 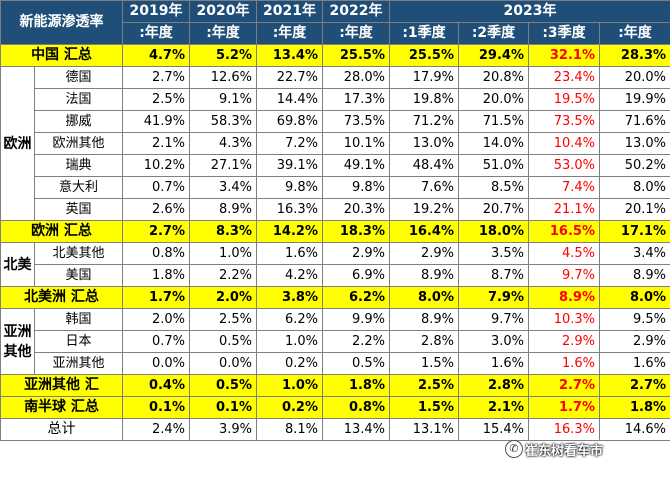 What do you see at coordinates (61, 297) in the screenshot?
I see `row-label: 北美洲 汇总` at bounding box center [61, 297].